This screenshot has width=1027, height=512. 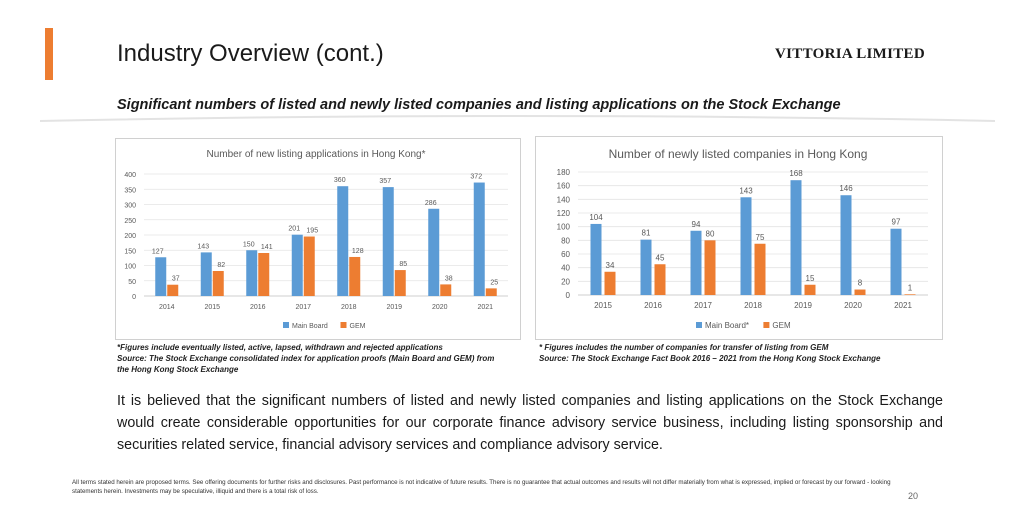 What do you see at coordinates (176, 279) in the screenshot?
I see `data-label: 37` at bounding box center [176, 279].